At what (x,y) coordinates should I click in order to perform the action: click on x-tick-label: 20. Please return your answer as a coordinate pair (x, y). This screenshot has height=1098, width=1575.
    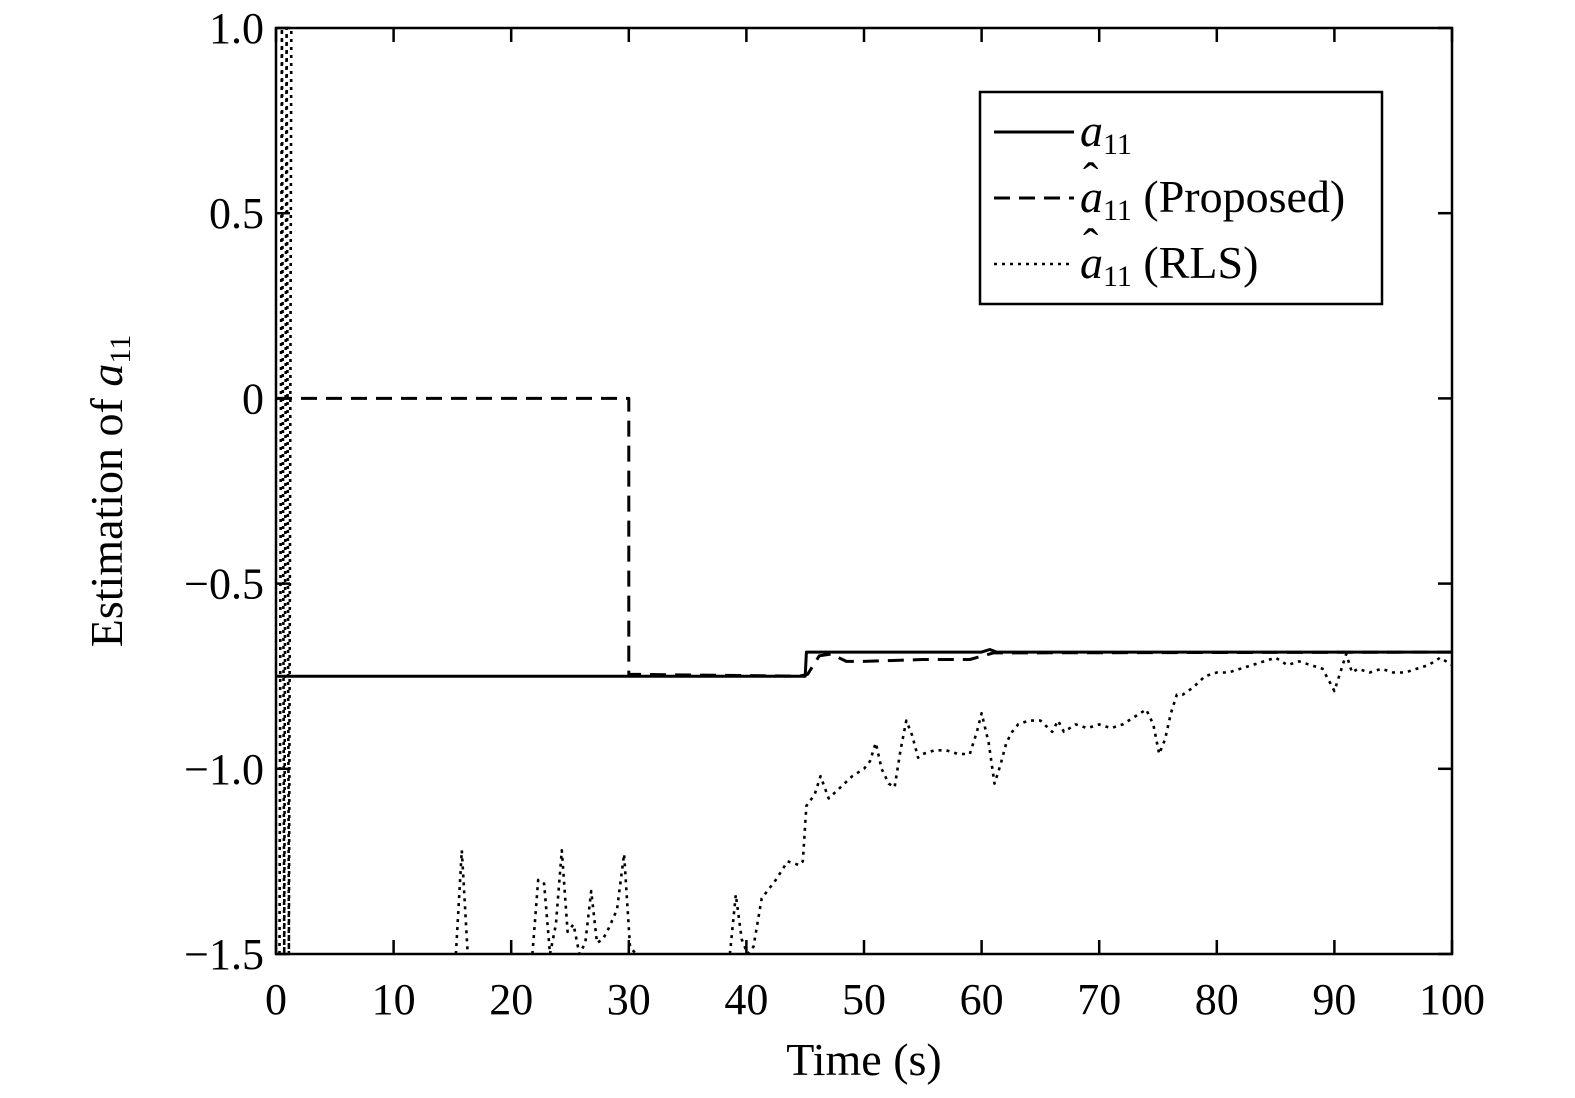
    Looking at the image, I should click on (511, 999).